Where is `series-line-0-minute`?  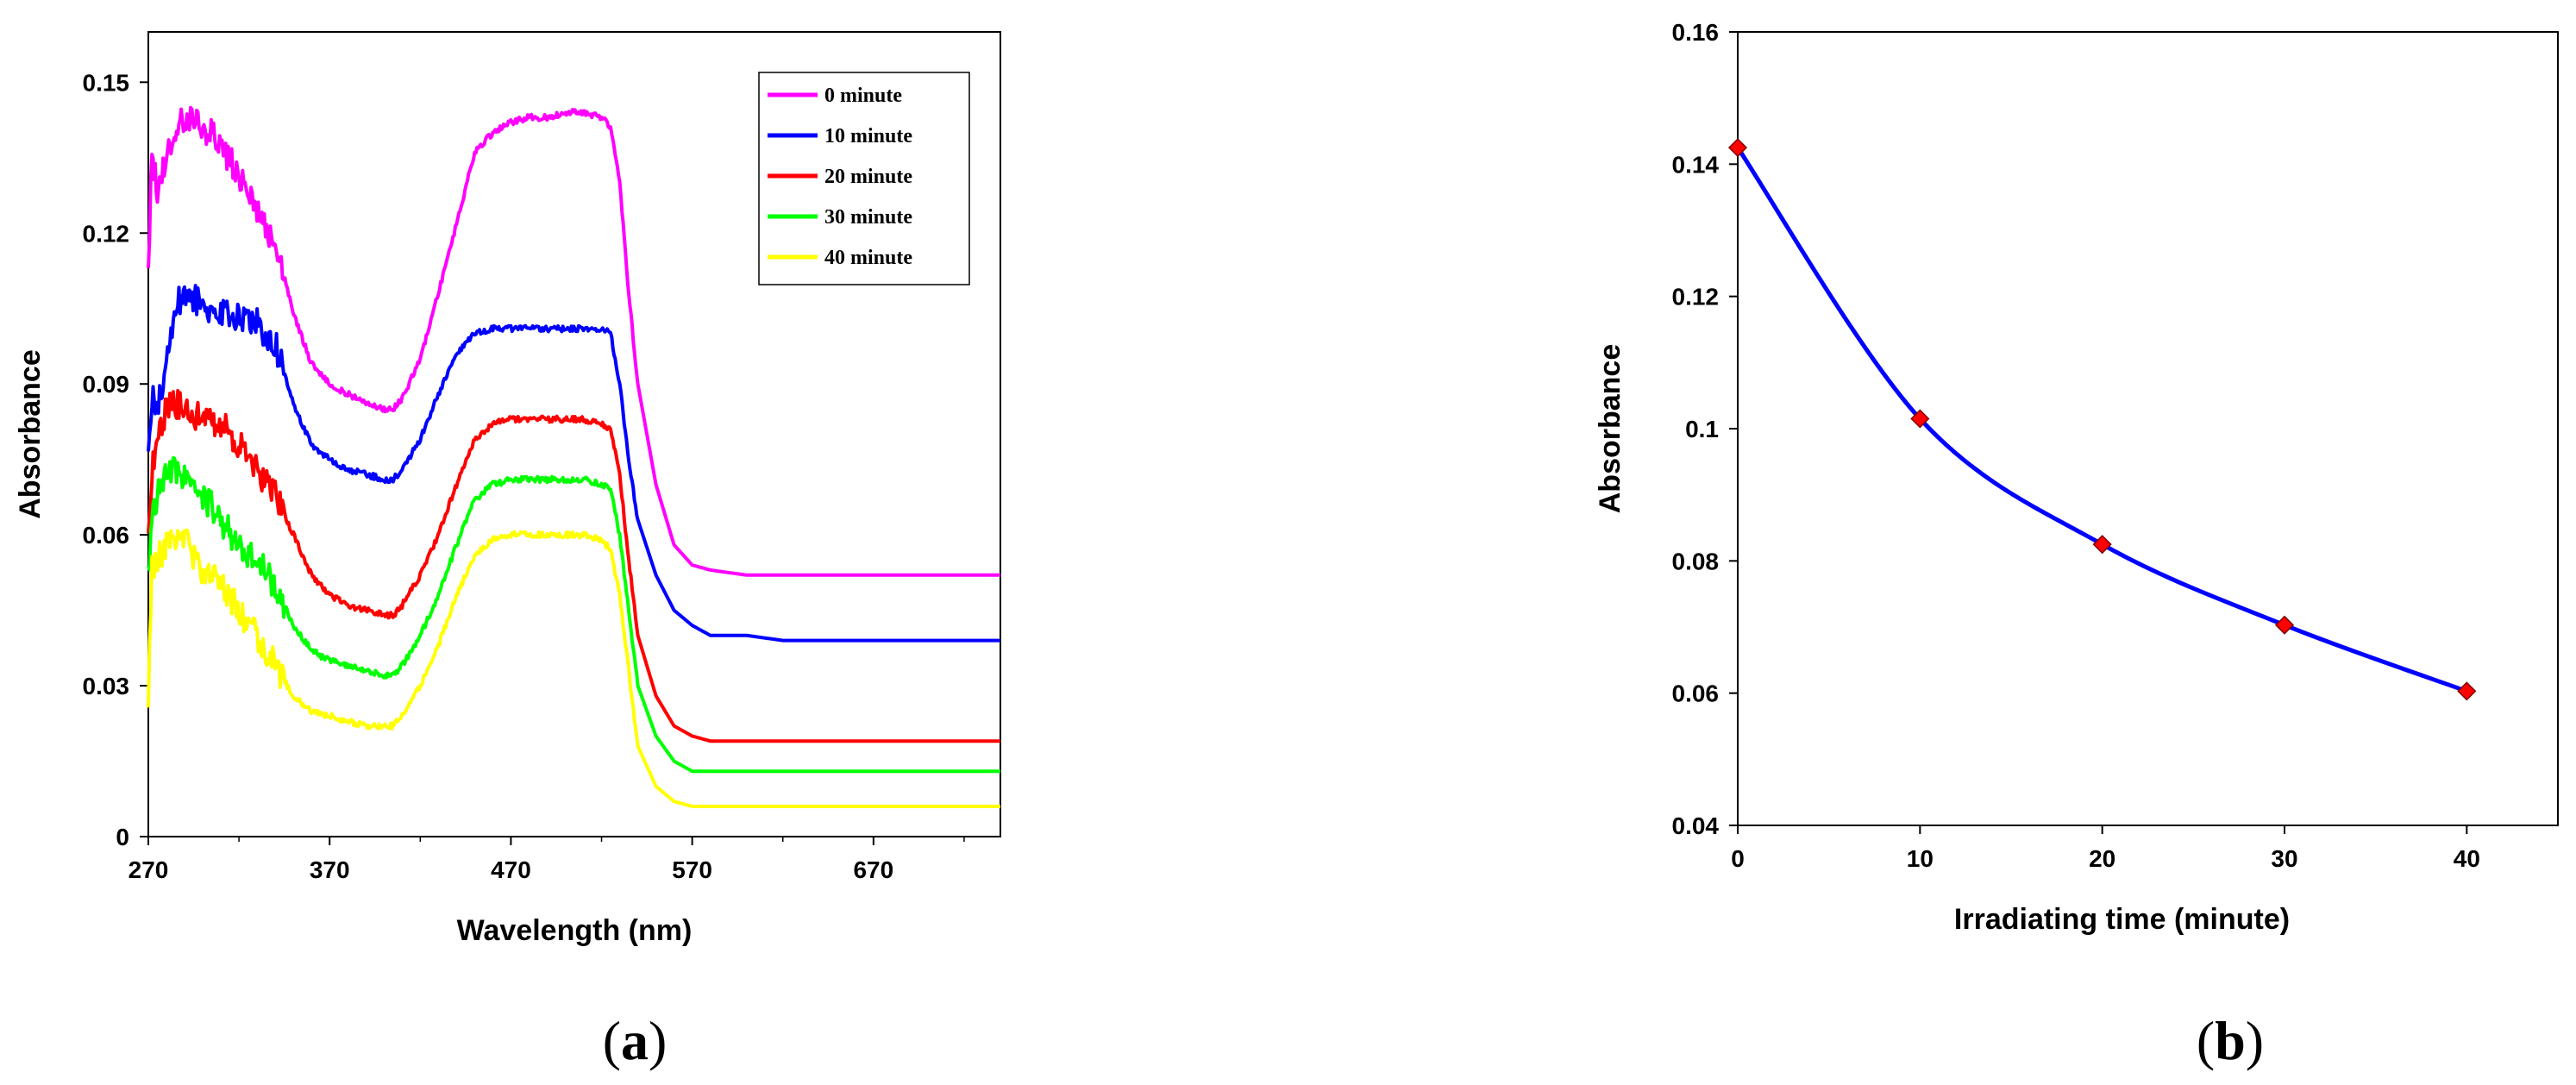
series-line-0-minute is located at coordinates (574, 341).